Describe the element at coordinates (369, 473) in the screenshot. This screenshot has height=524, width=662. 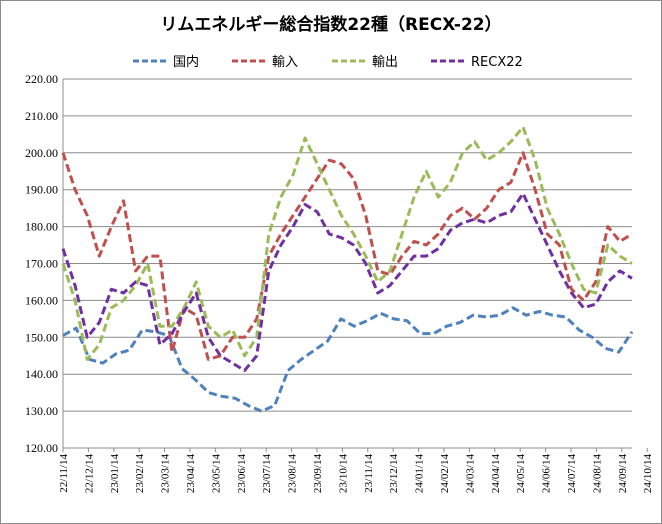
I see `x-tick-label: 23/11/14` at that location.